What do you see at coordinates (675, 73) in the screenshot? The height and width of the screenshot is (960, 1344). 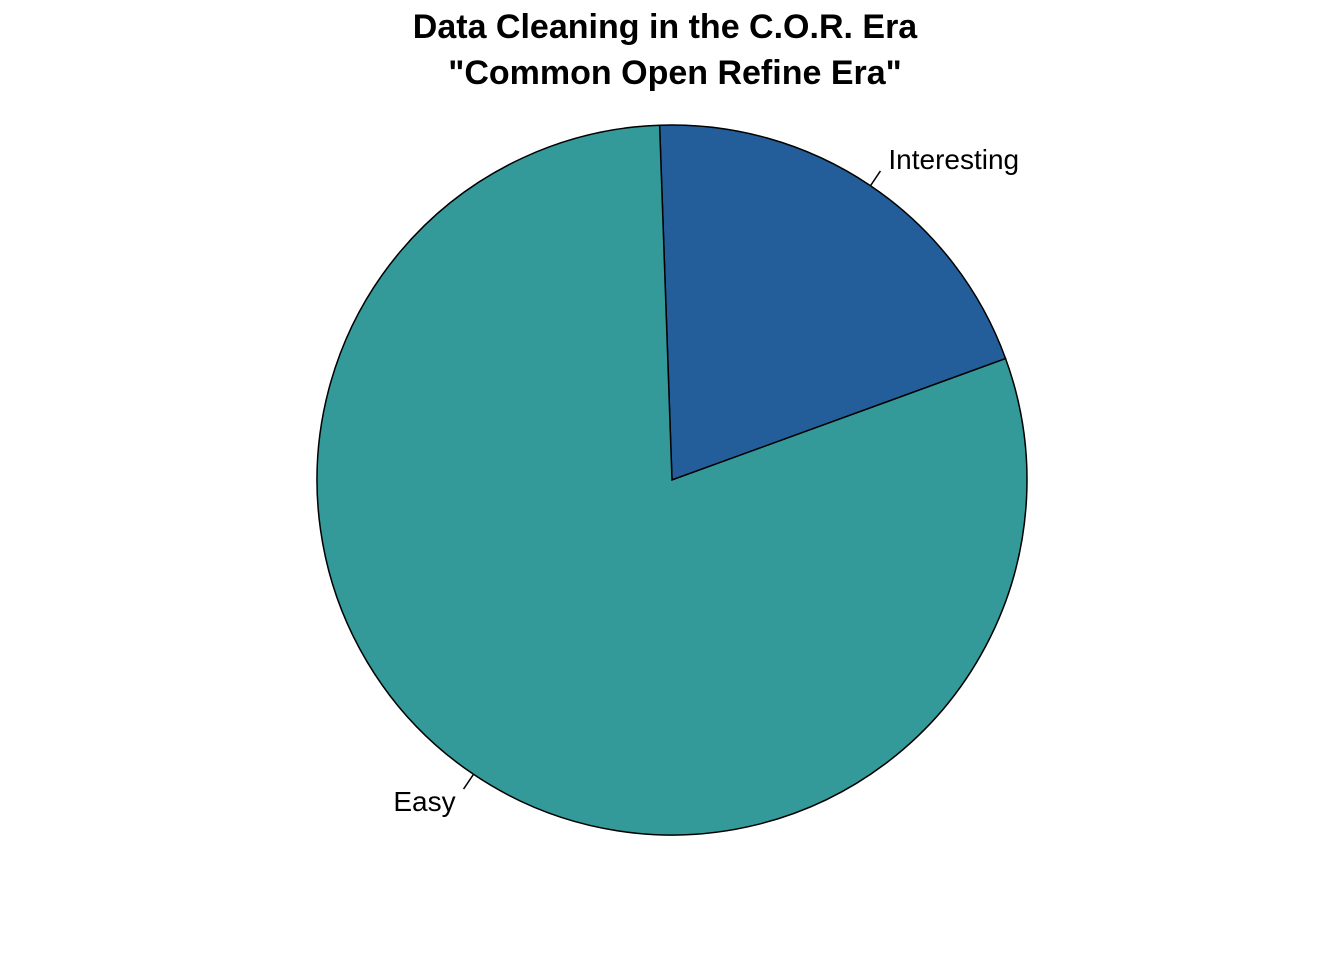 I see `chart-subtitle: "Common Open Refine Era"` at bounding box center [675, 73].